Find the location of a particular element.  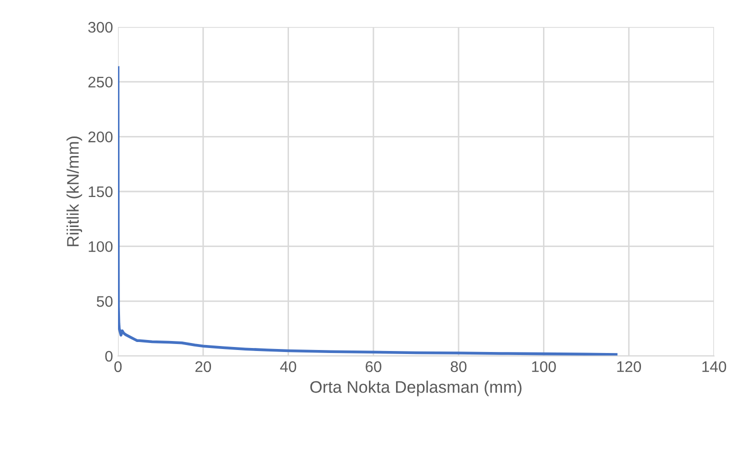

x-tick-label: 40 is located at coordinates (288, 366).